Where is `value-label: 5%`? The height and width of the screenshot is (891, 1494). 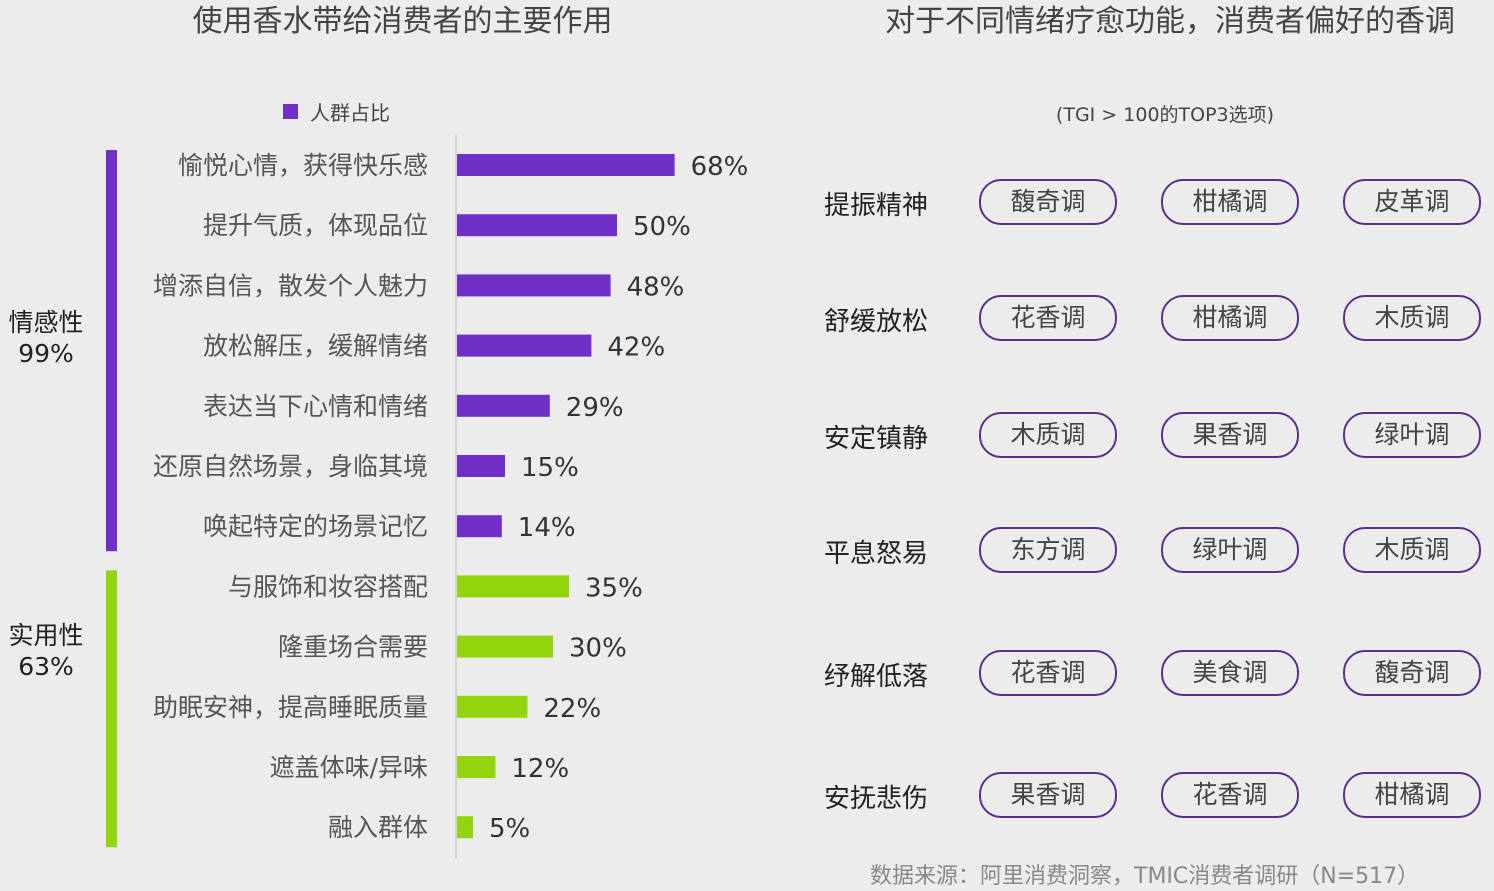 value-label: 5% is located at coordinates (509, 829).